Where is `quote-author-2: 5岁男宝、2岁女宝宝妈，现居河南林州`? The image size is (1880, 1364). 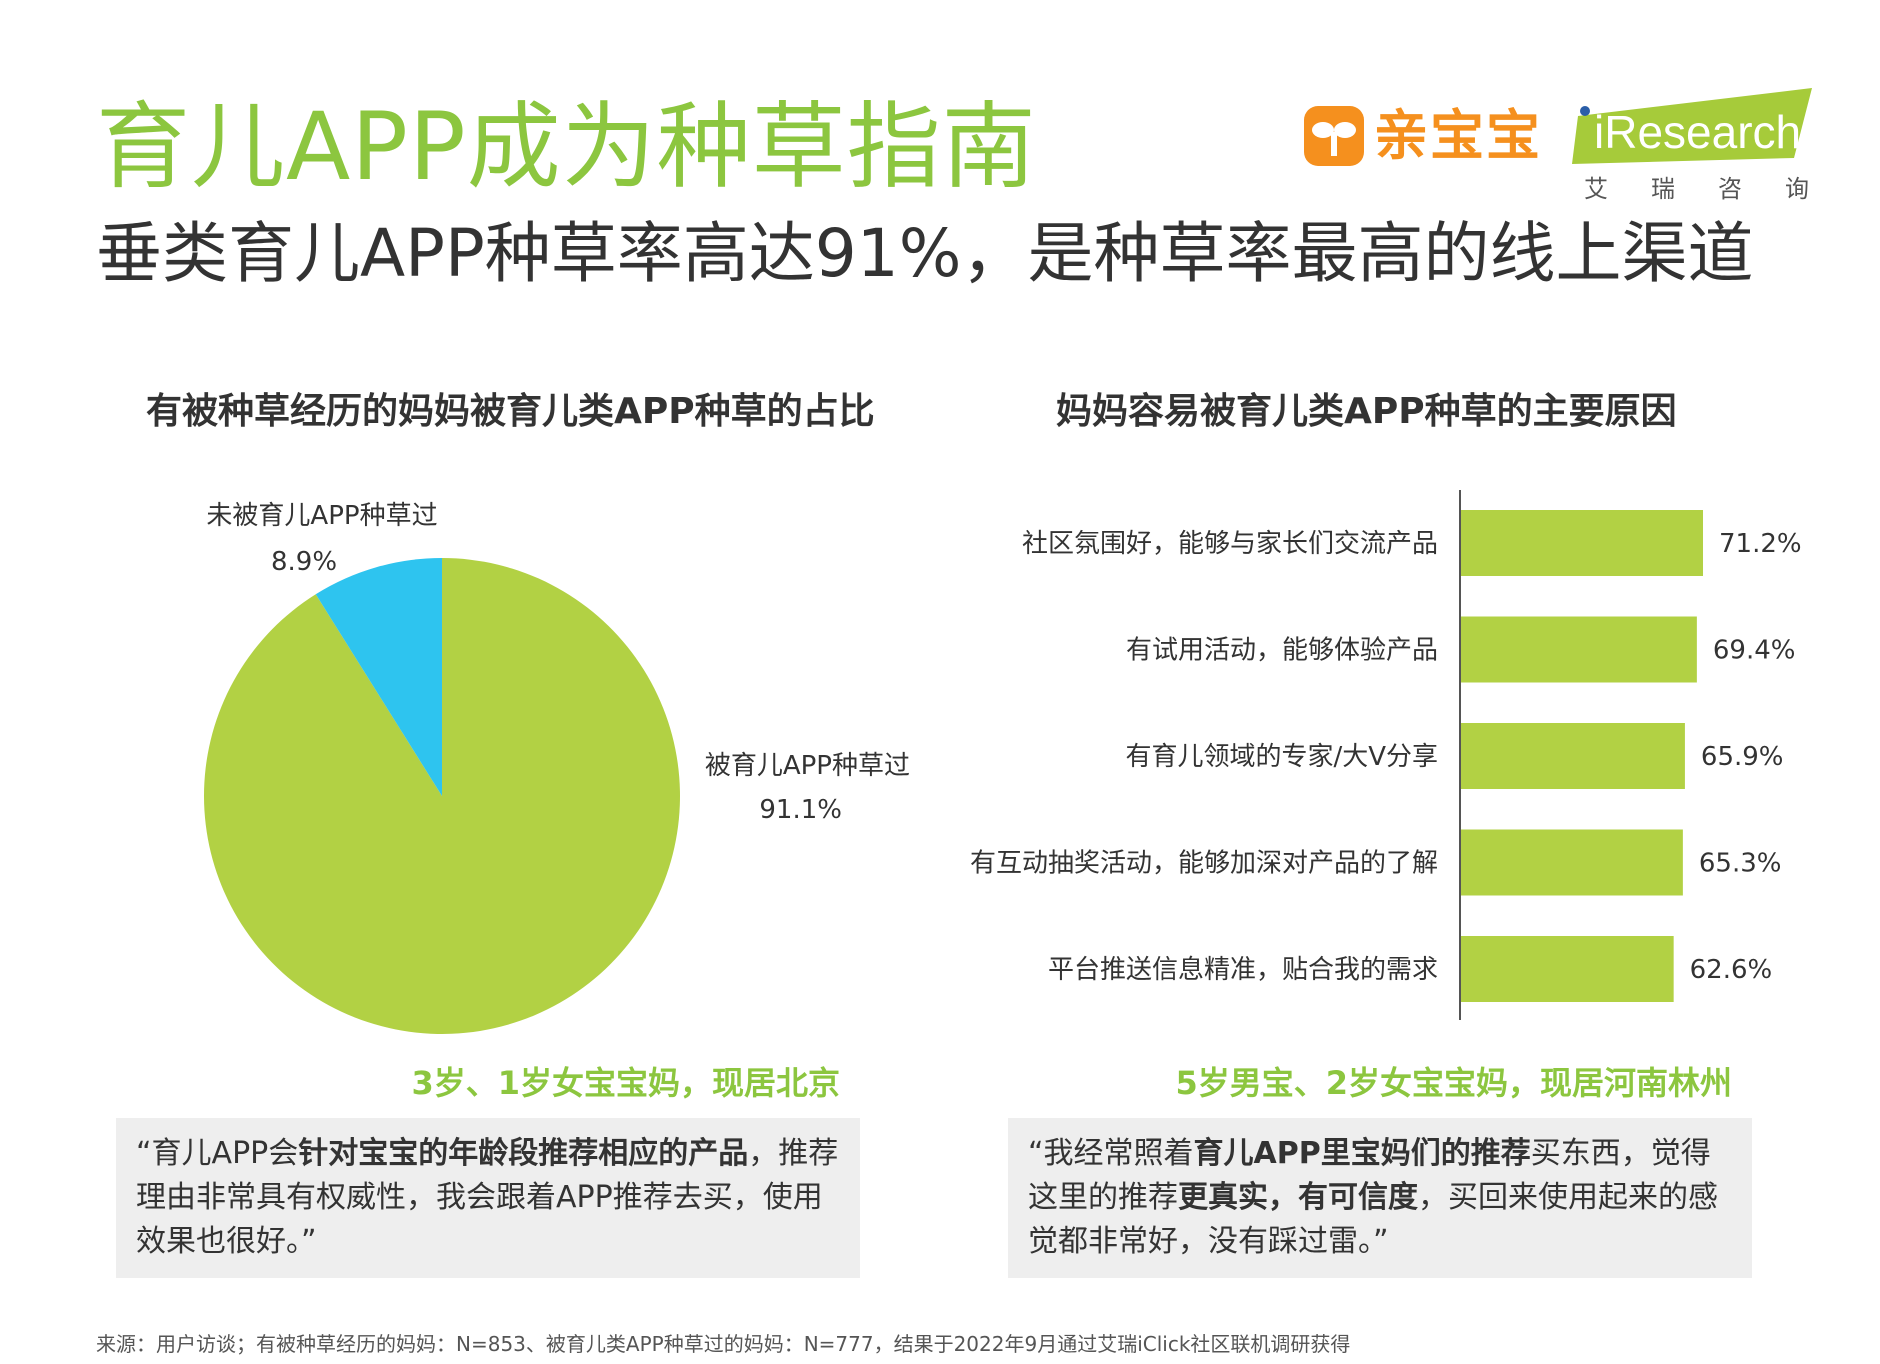 quote-author-2: 5岁男宝、2岁女宝宝妈，现居河南林州 is located at coordinates (1453, 1083).